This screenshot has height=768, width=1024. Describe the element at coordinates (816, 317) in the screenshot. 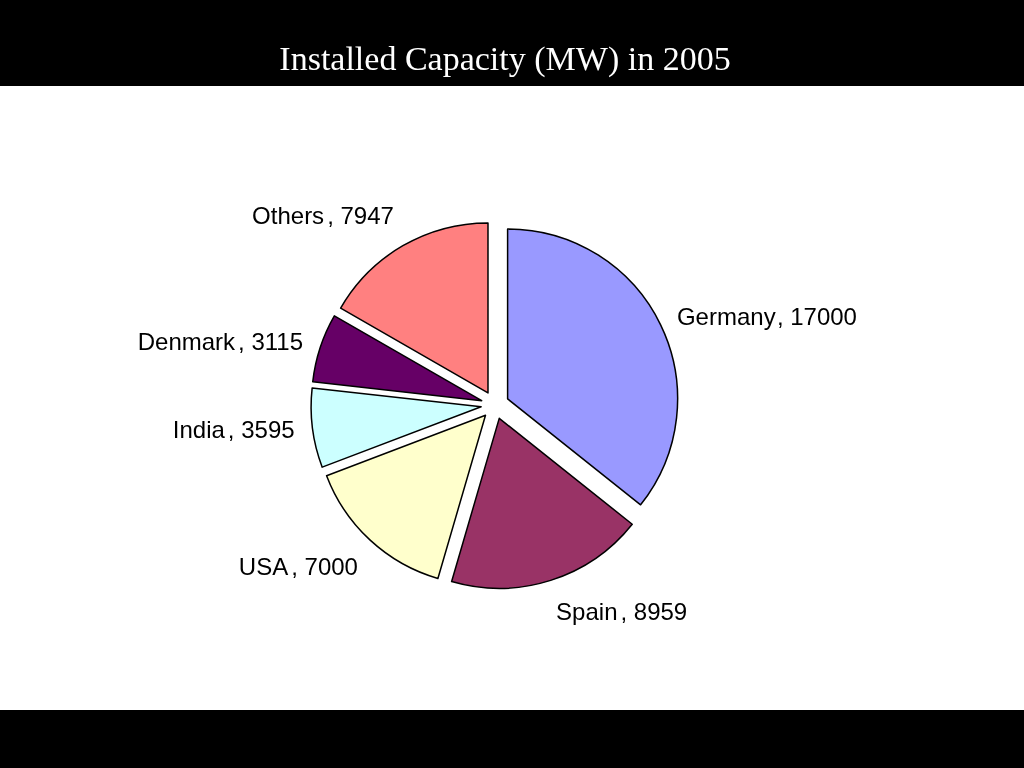

I see `data-label: , 17000` at that location.